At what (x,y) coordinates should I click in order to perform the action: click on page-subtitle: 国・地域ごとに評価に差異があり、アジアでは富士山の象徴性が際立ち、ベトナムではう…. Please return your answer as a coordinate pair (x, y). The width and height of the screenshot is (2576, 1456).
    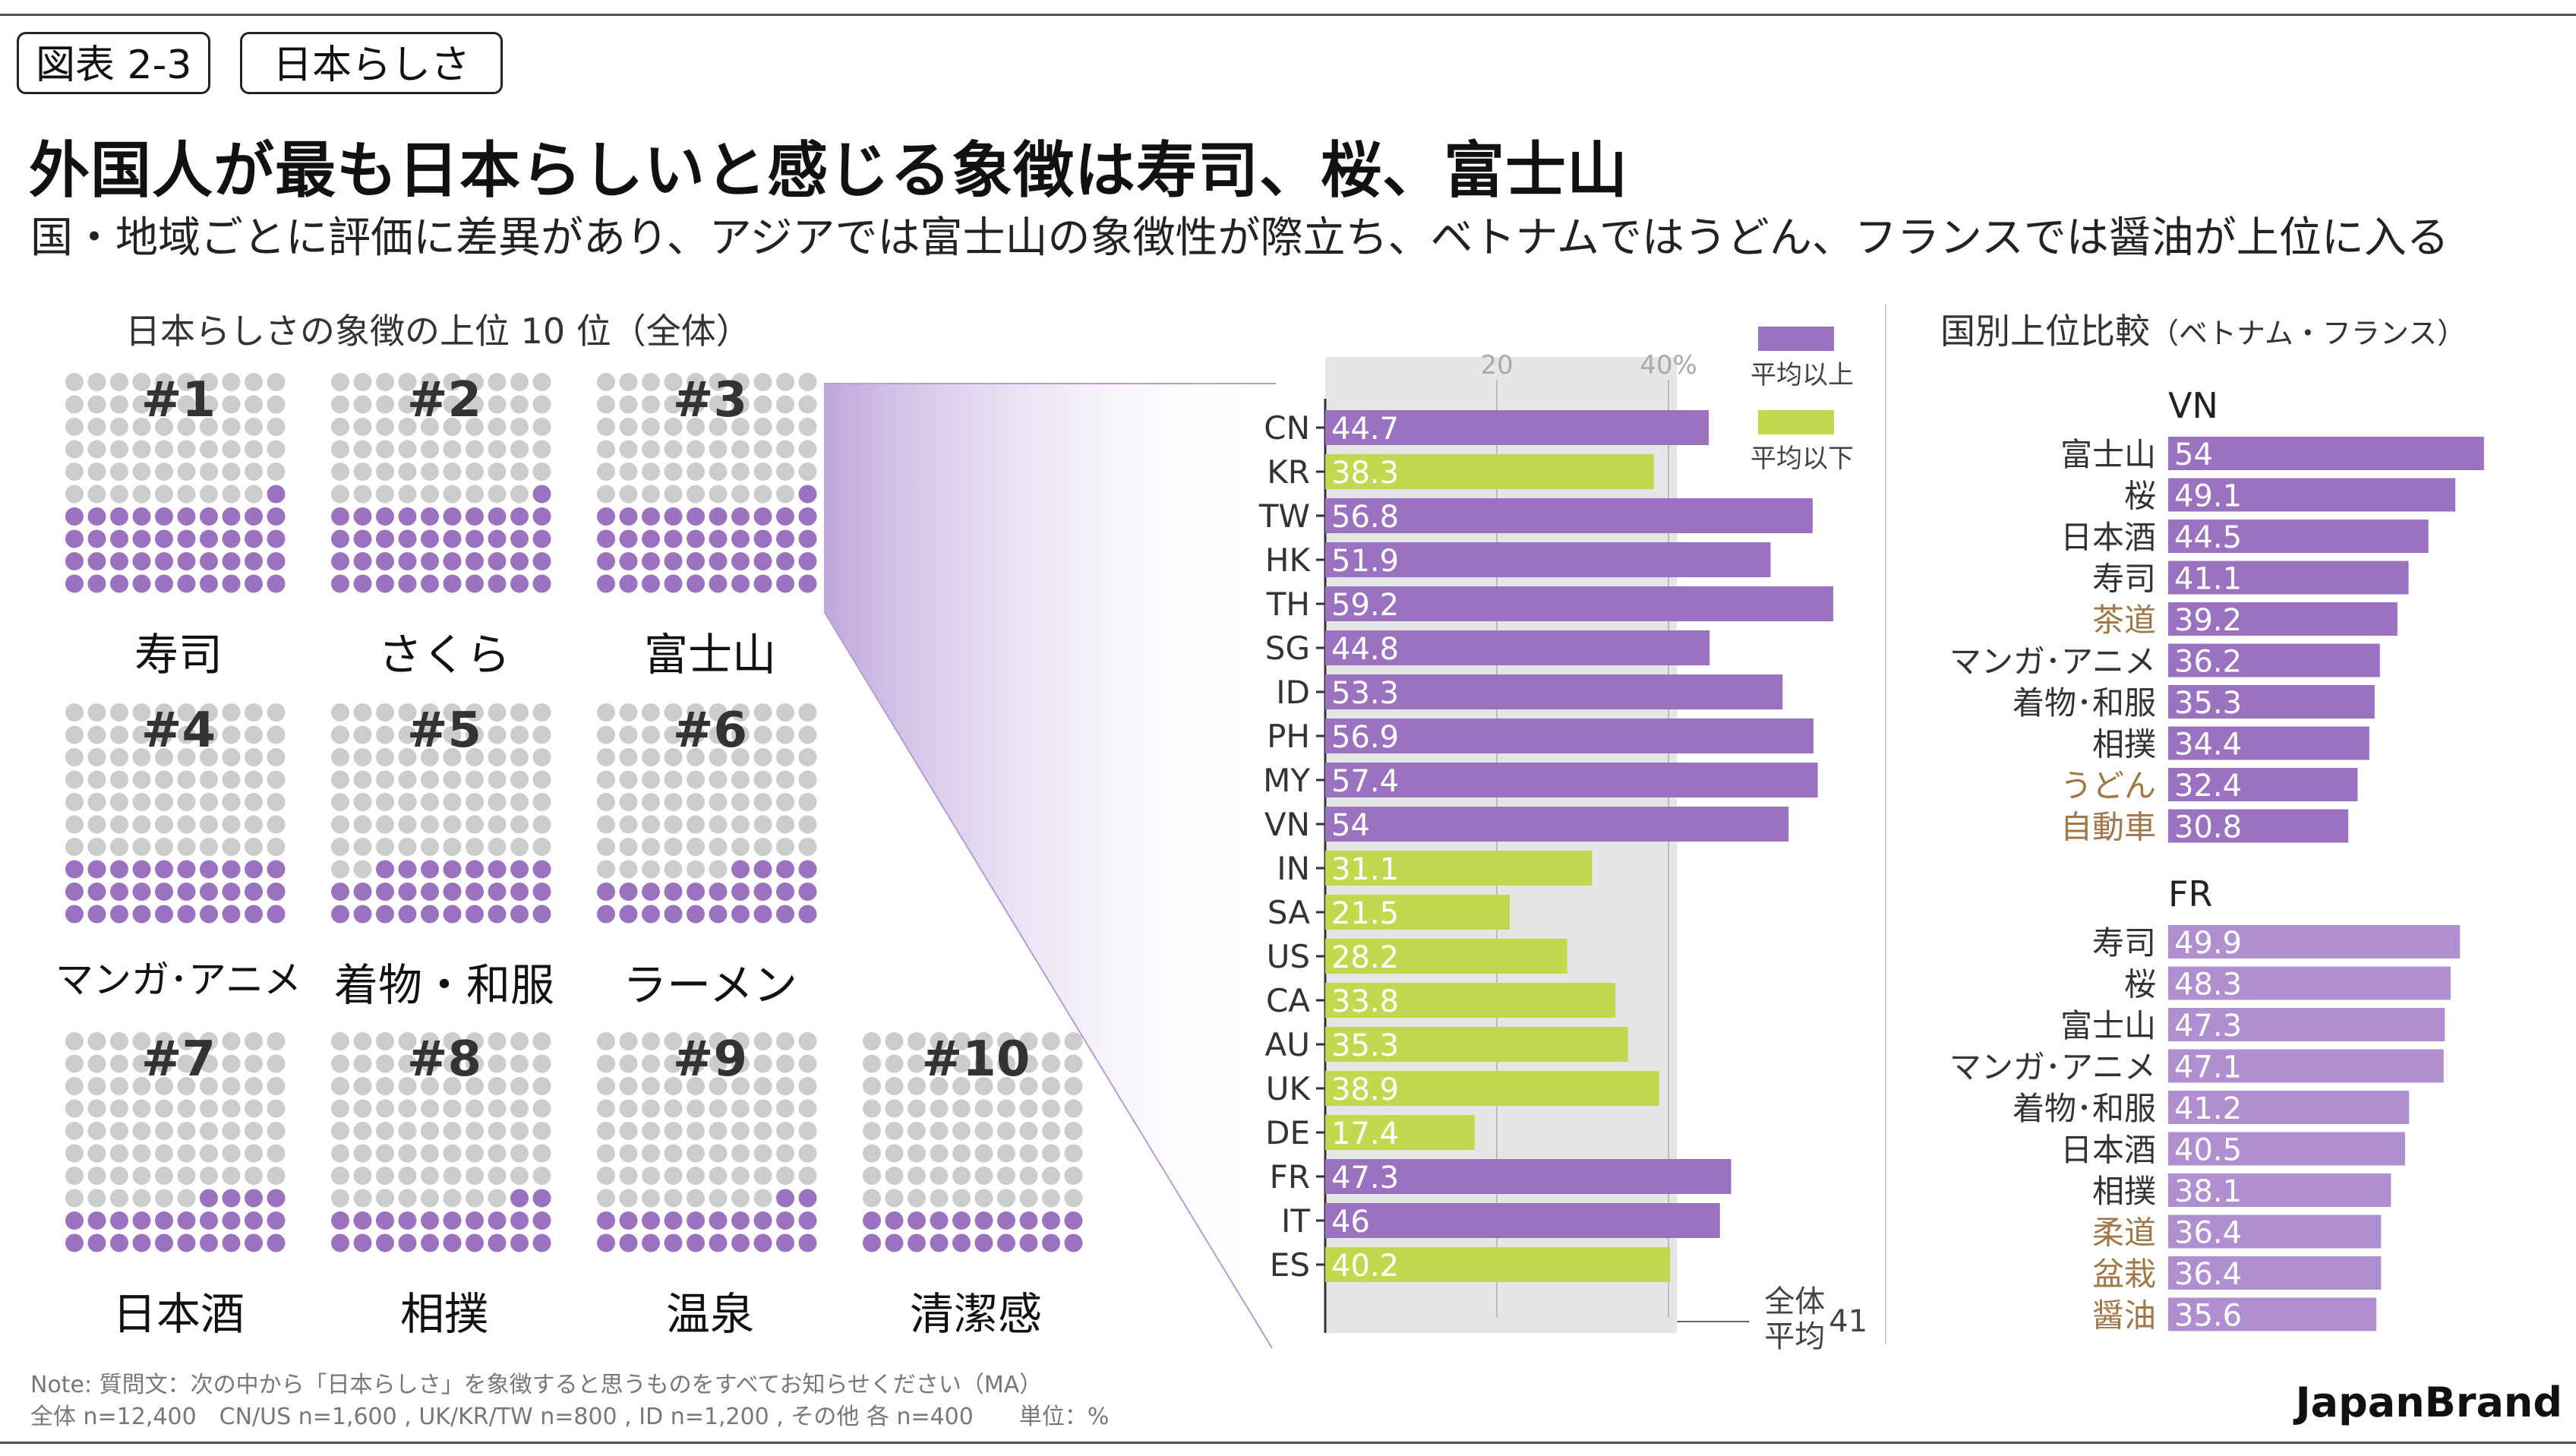
    Looking at the image, I should click on (1239, 238).